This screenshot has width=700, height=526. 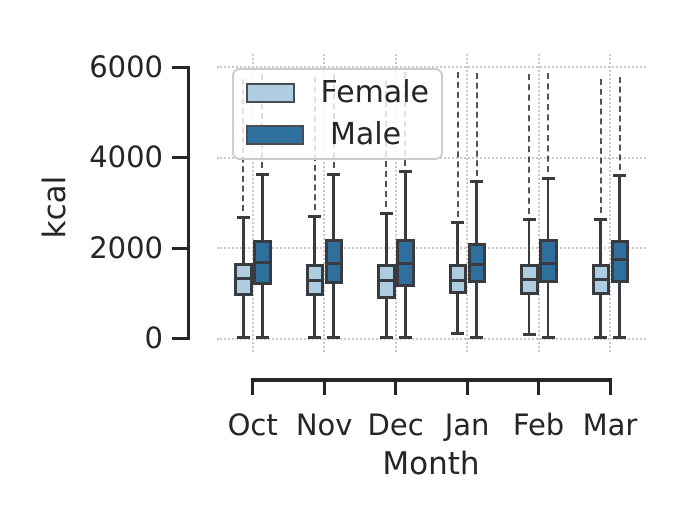 I want to click on y-tick-label: 6000, so click(x=126, y=66).